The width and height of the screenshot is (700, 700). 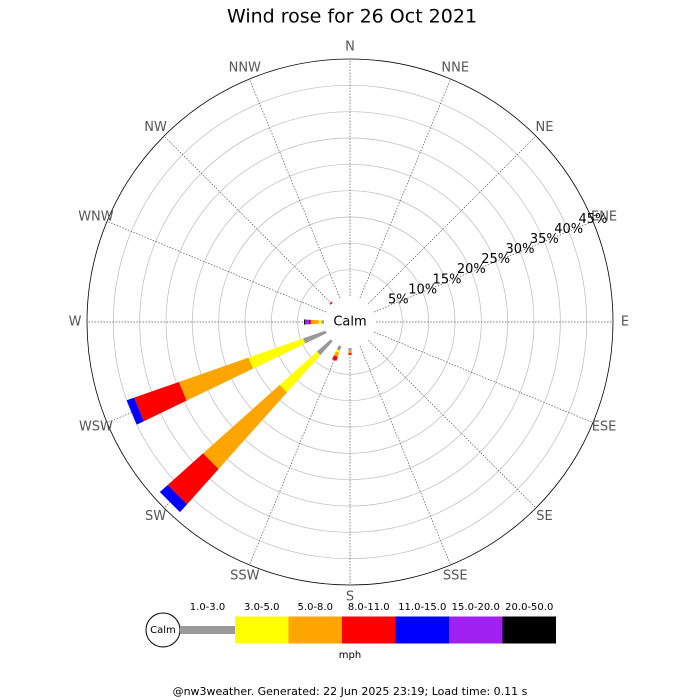 I want to click on direction-label: S, so click(x=350, y=597).